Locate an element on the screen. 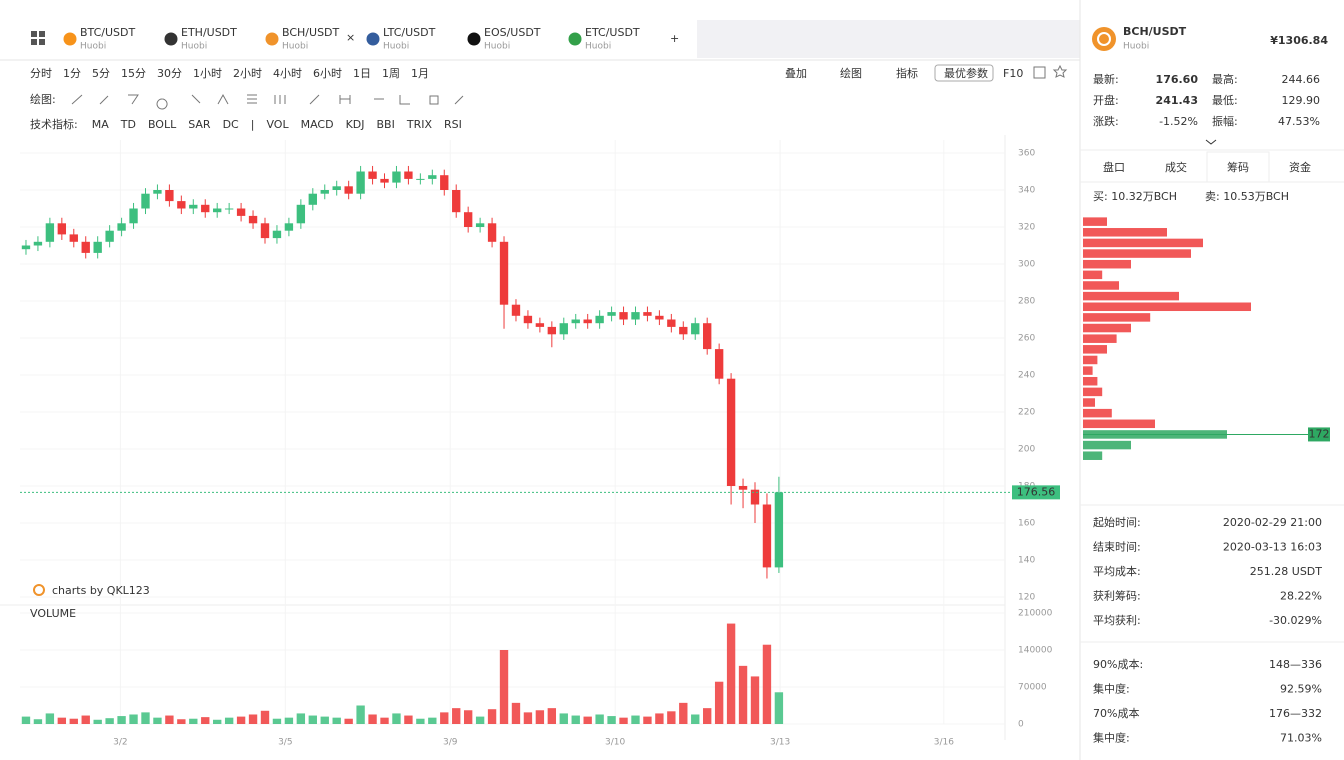 This screenshot has height=760, width=1344. expand-chevron is located at coordinates (1211, 142).